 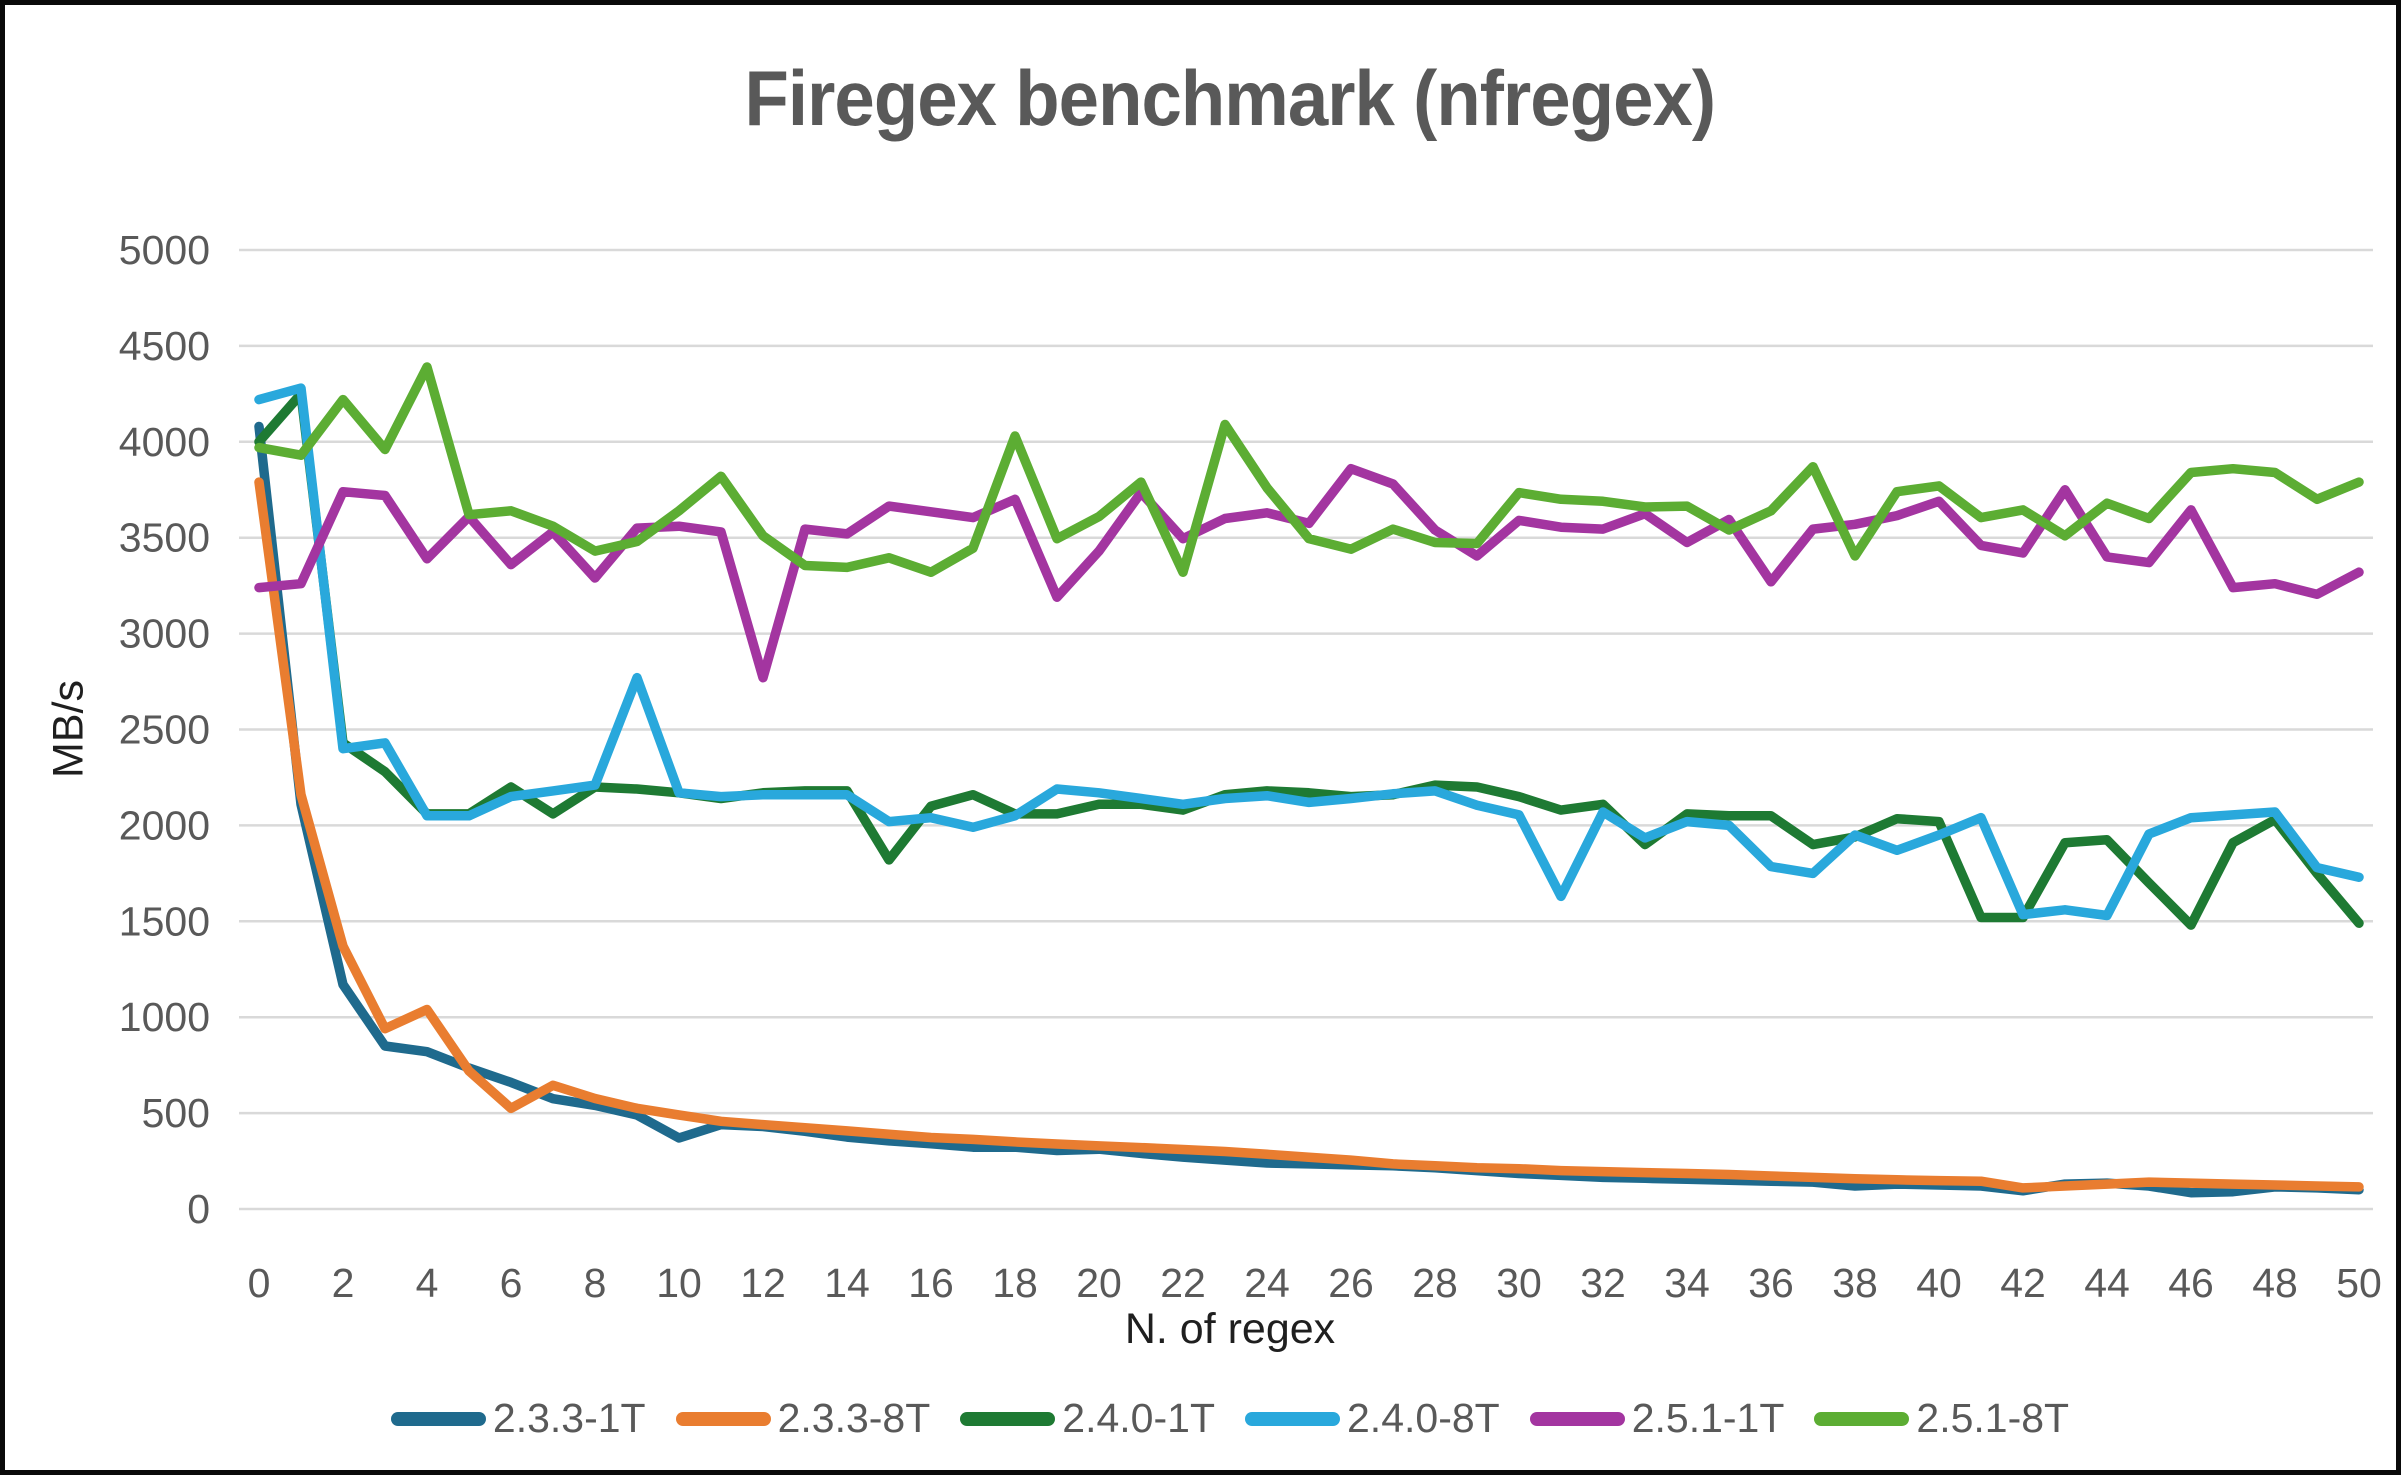 What do you see at coordinates (569, 1418) in the screenshot?
I see `legend-label: 2.3.3-1T` at bounding box center [569, 1418].